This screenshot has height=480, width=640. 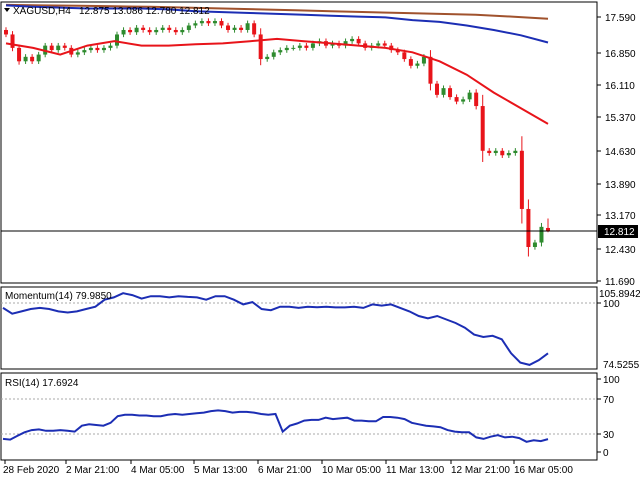 I want to click on time-tick: 28 Feb 2020, so click(x=31, y=470).